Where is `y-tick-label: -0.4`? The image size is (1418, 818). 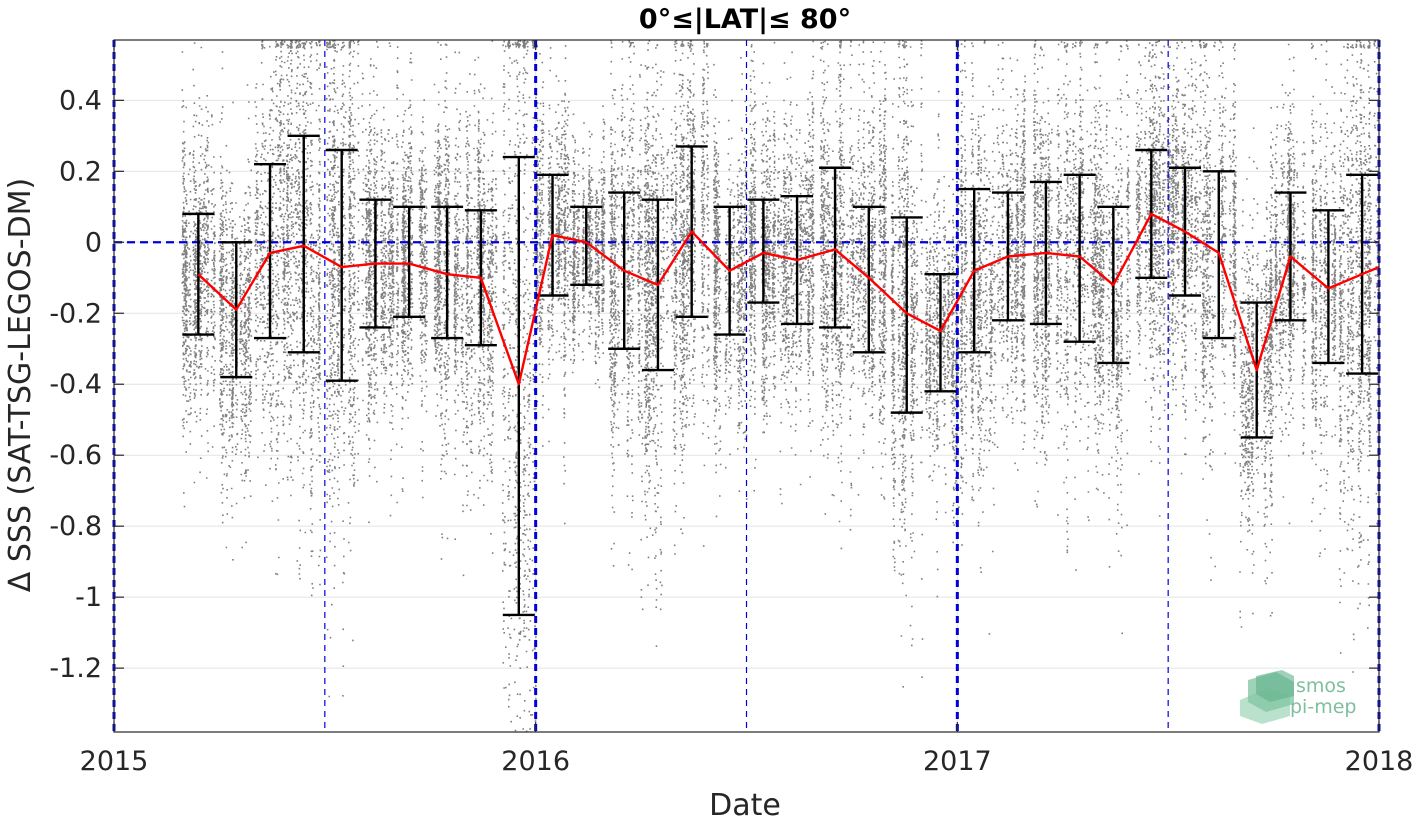
y-tick-label: -0.4 is located at coordinates (75, 384).